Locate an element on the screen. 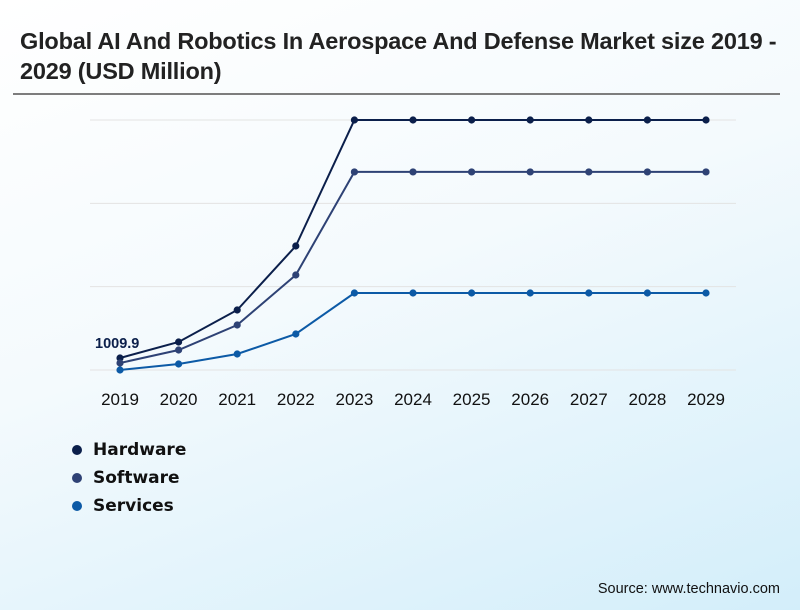  x-tick-label: 2027 is located at coordinates (589, 399).